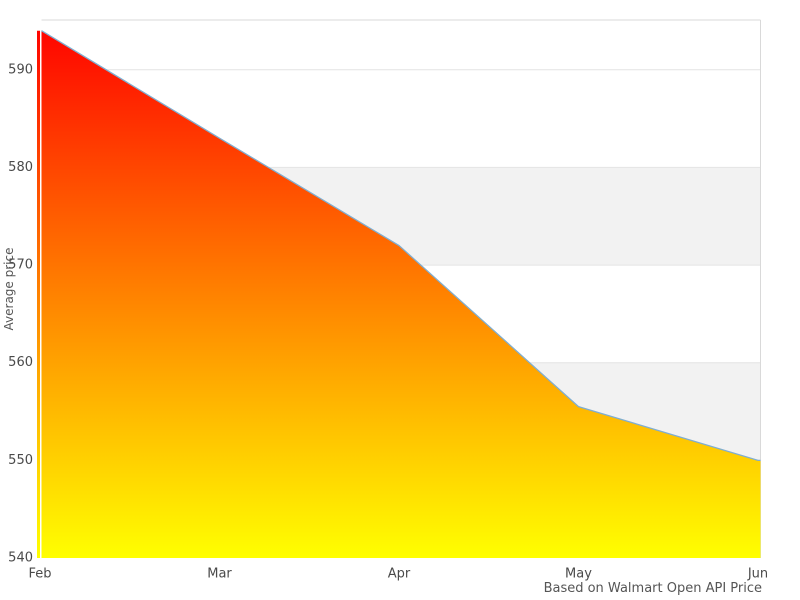 This screenshot has height=600, width=800. What do you see at coordinates (20, 558) in the screenshot?
I see `y-tick-label: 540` at bounding box center [20, 558].